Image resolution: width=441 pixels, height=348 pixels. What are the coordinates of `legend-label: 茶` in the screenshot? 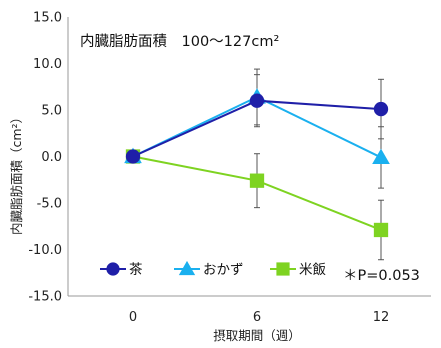 It's located at (136, 270).